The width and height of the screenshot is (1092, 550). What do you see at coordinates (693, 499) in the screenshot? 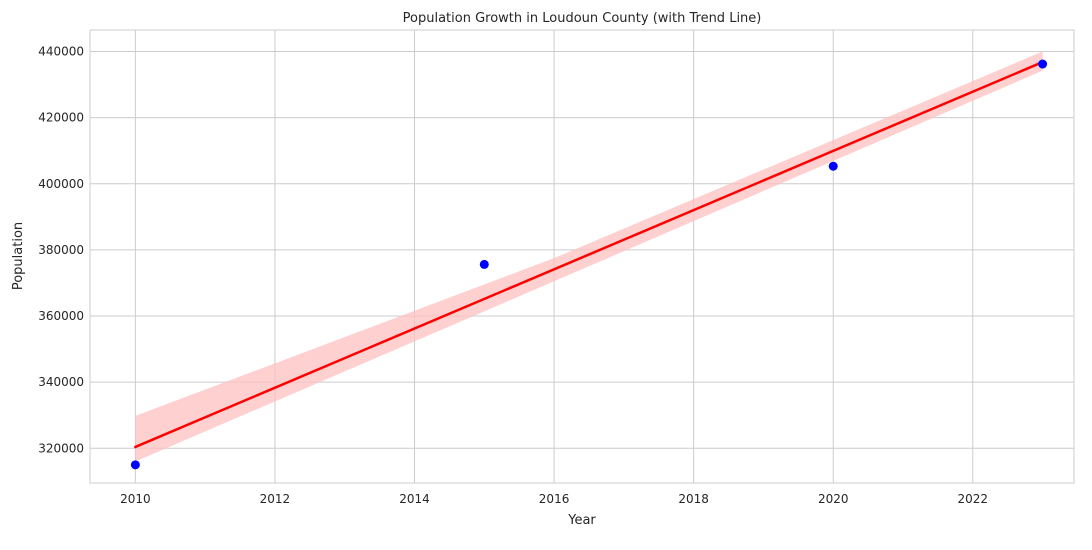
I see `x-tick-label: 2018` at bounding box center [693, 499].